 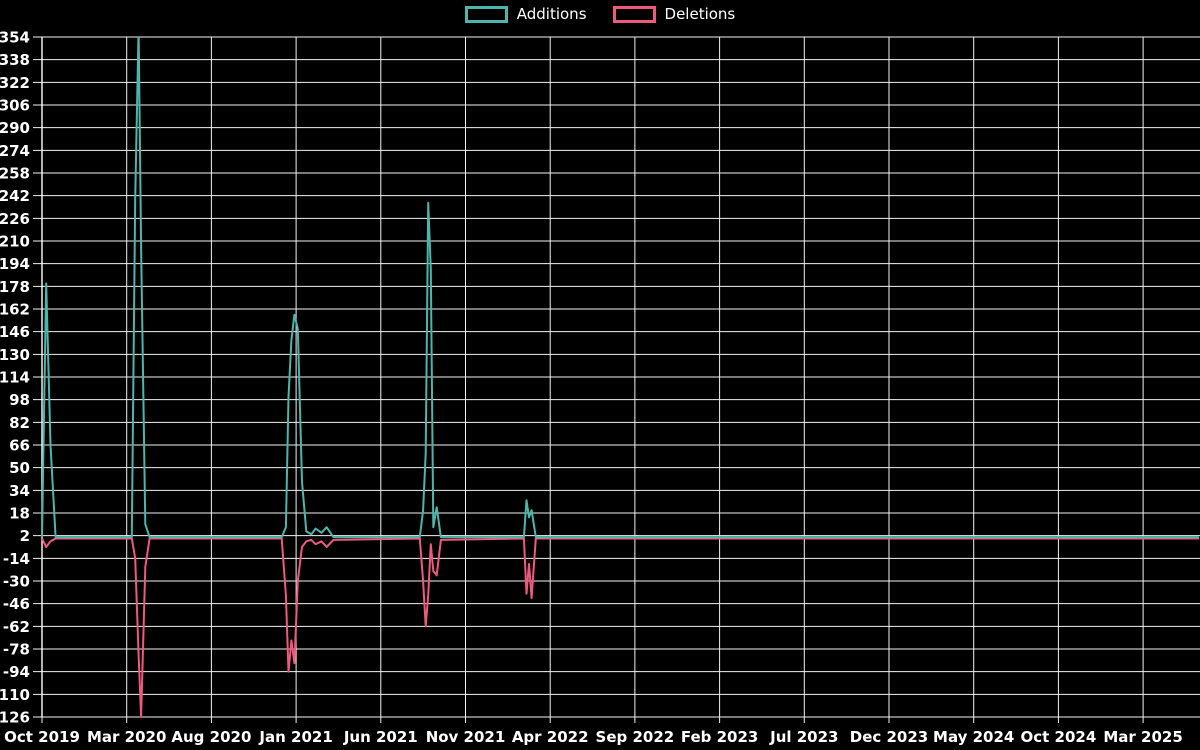 I want to click on y-tick-label: 146, so click(x=15, y=332).